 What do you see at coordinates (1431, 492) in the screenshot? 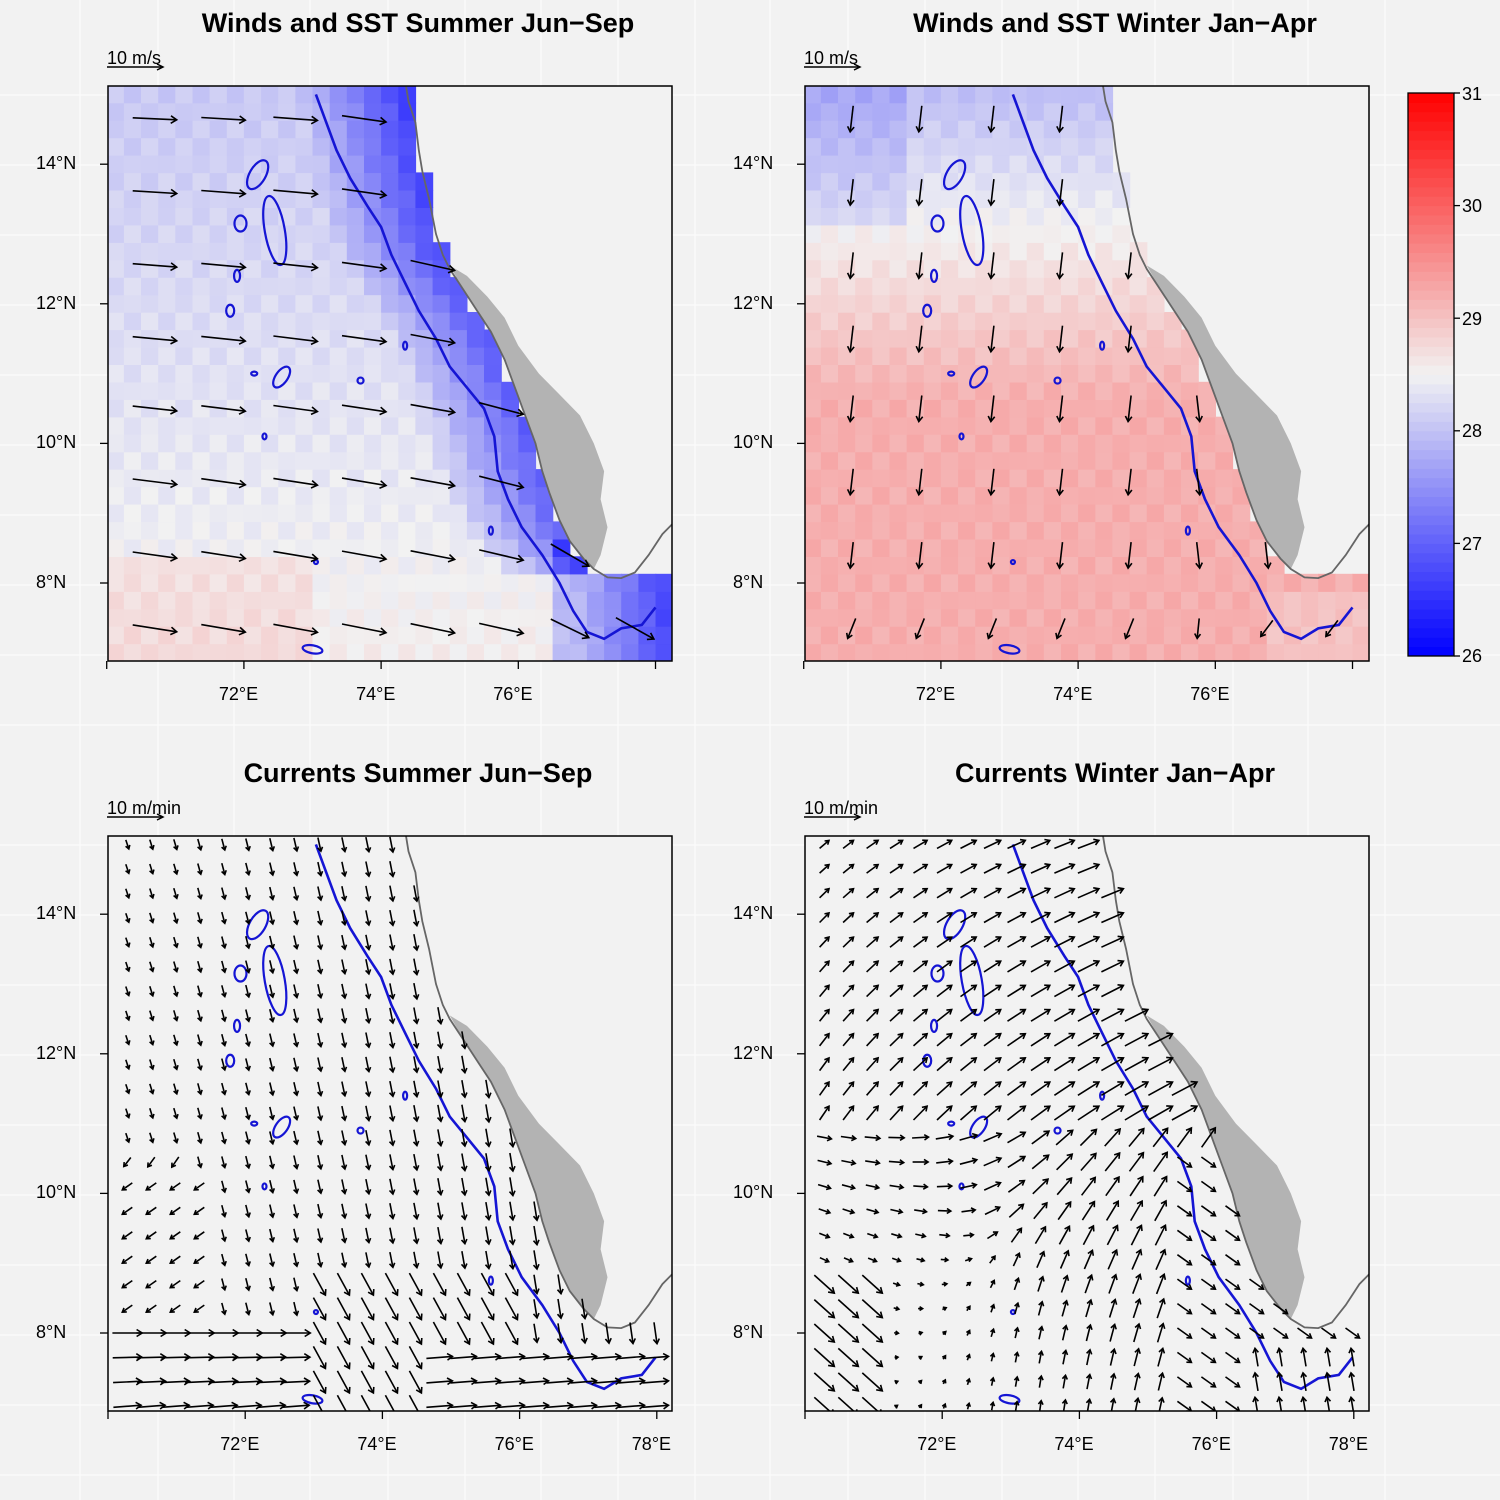
I see `colorbar-swatch` at bounding box center [1431, 492].